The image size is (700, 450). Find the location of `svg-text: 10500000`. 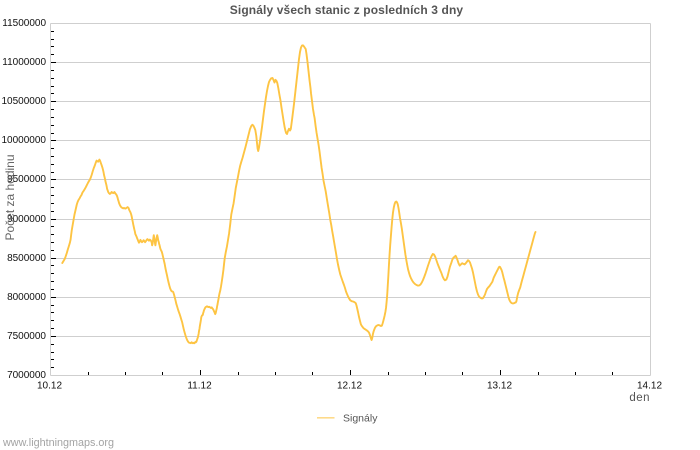

svg-text: 10500000 is located at coordinates (24, 101).